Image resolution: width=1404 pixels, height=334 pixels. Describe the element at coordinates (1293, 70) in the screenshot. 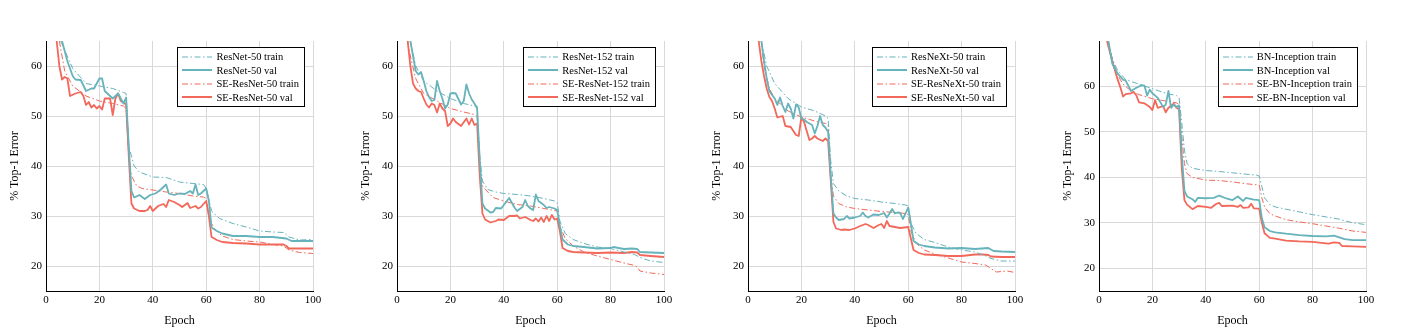

I see `legend-label: BN-Inception val` at that location.